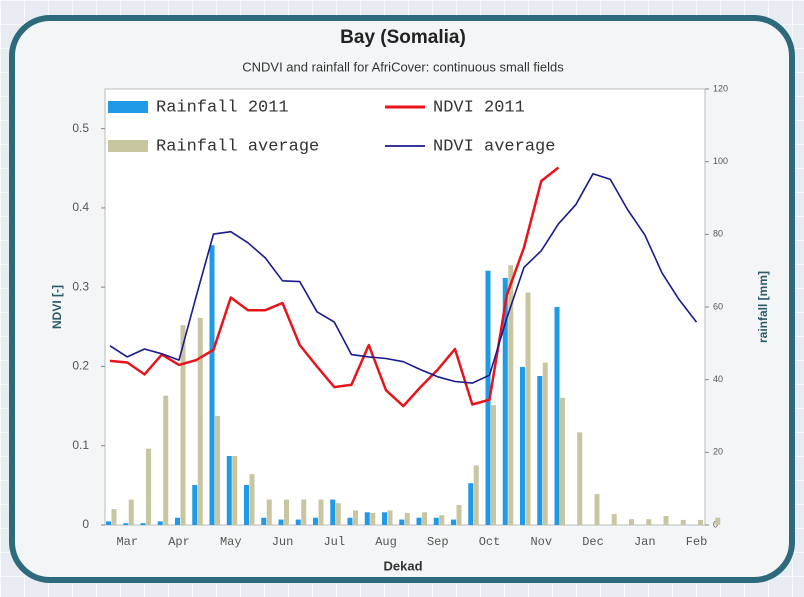 The height and width of the screenshot is (597, 804). I want to click on x-axis-label: Dekad, so click(402, 565).